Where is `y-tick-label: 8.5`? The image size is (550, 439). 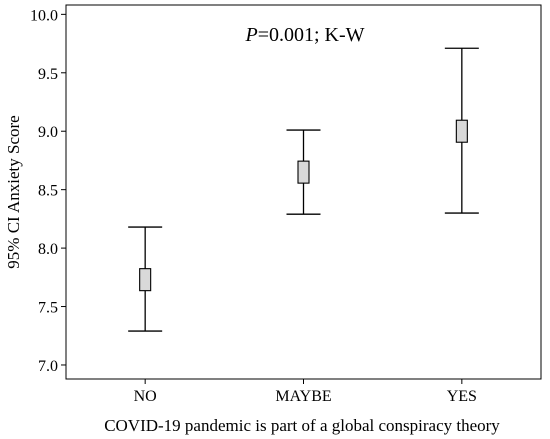
y-tick-label: 8.5 is located at coordinates (48, 191).